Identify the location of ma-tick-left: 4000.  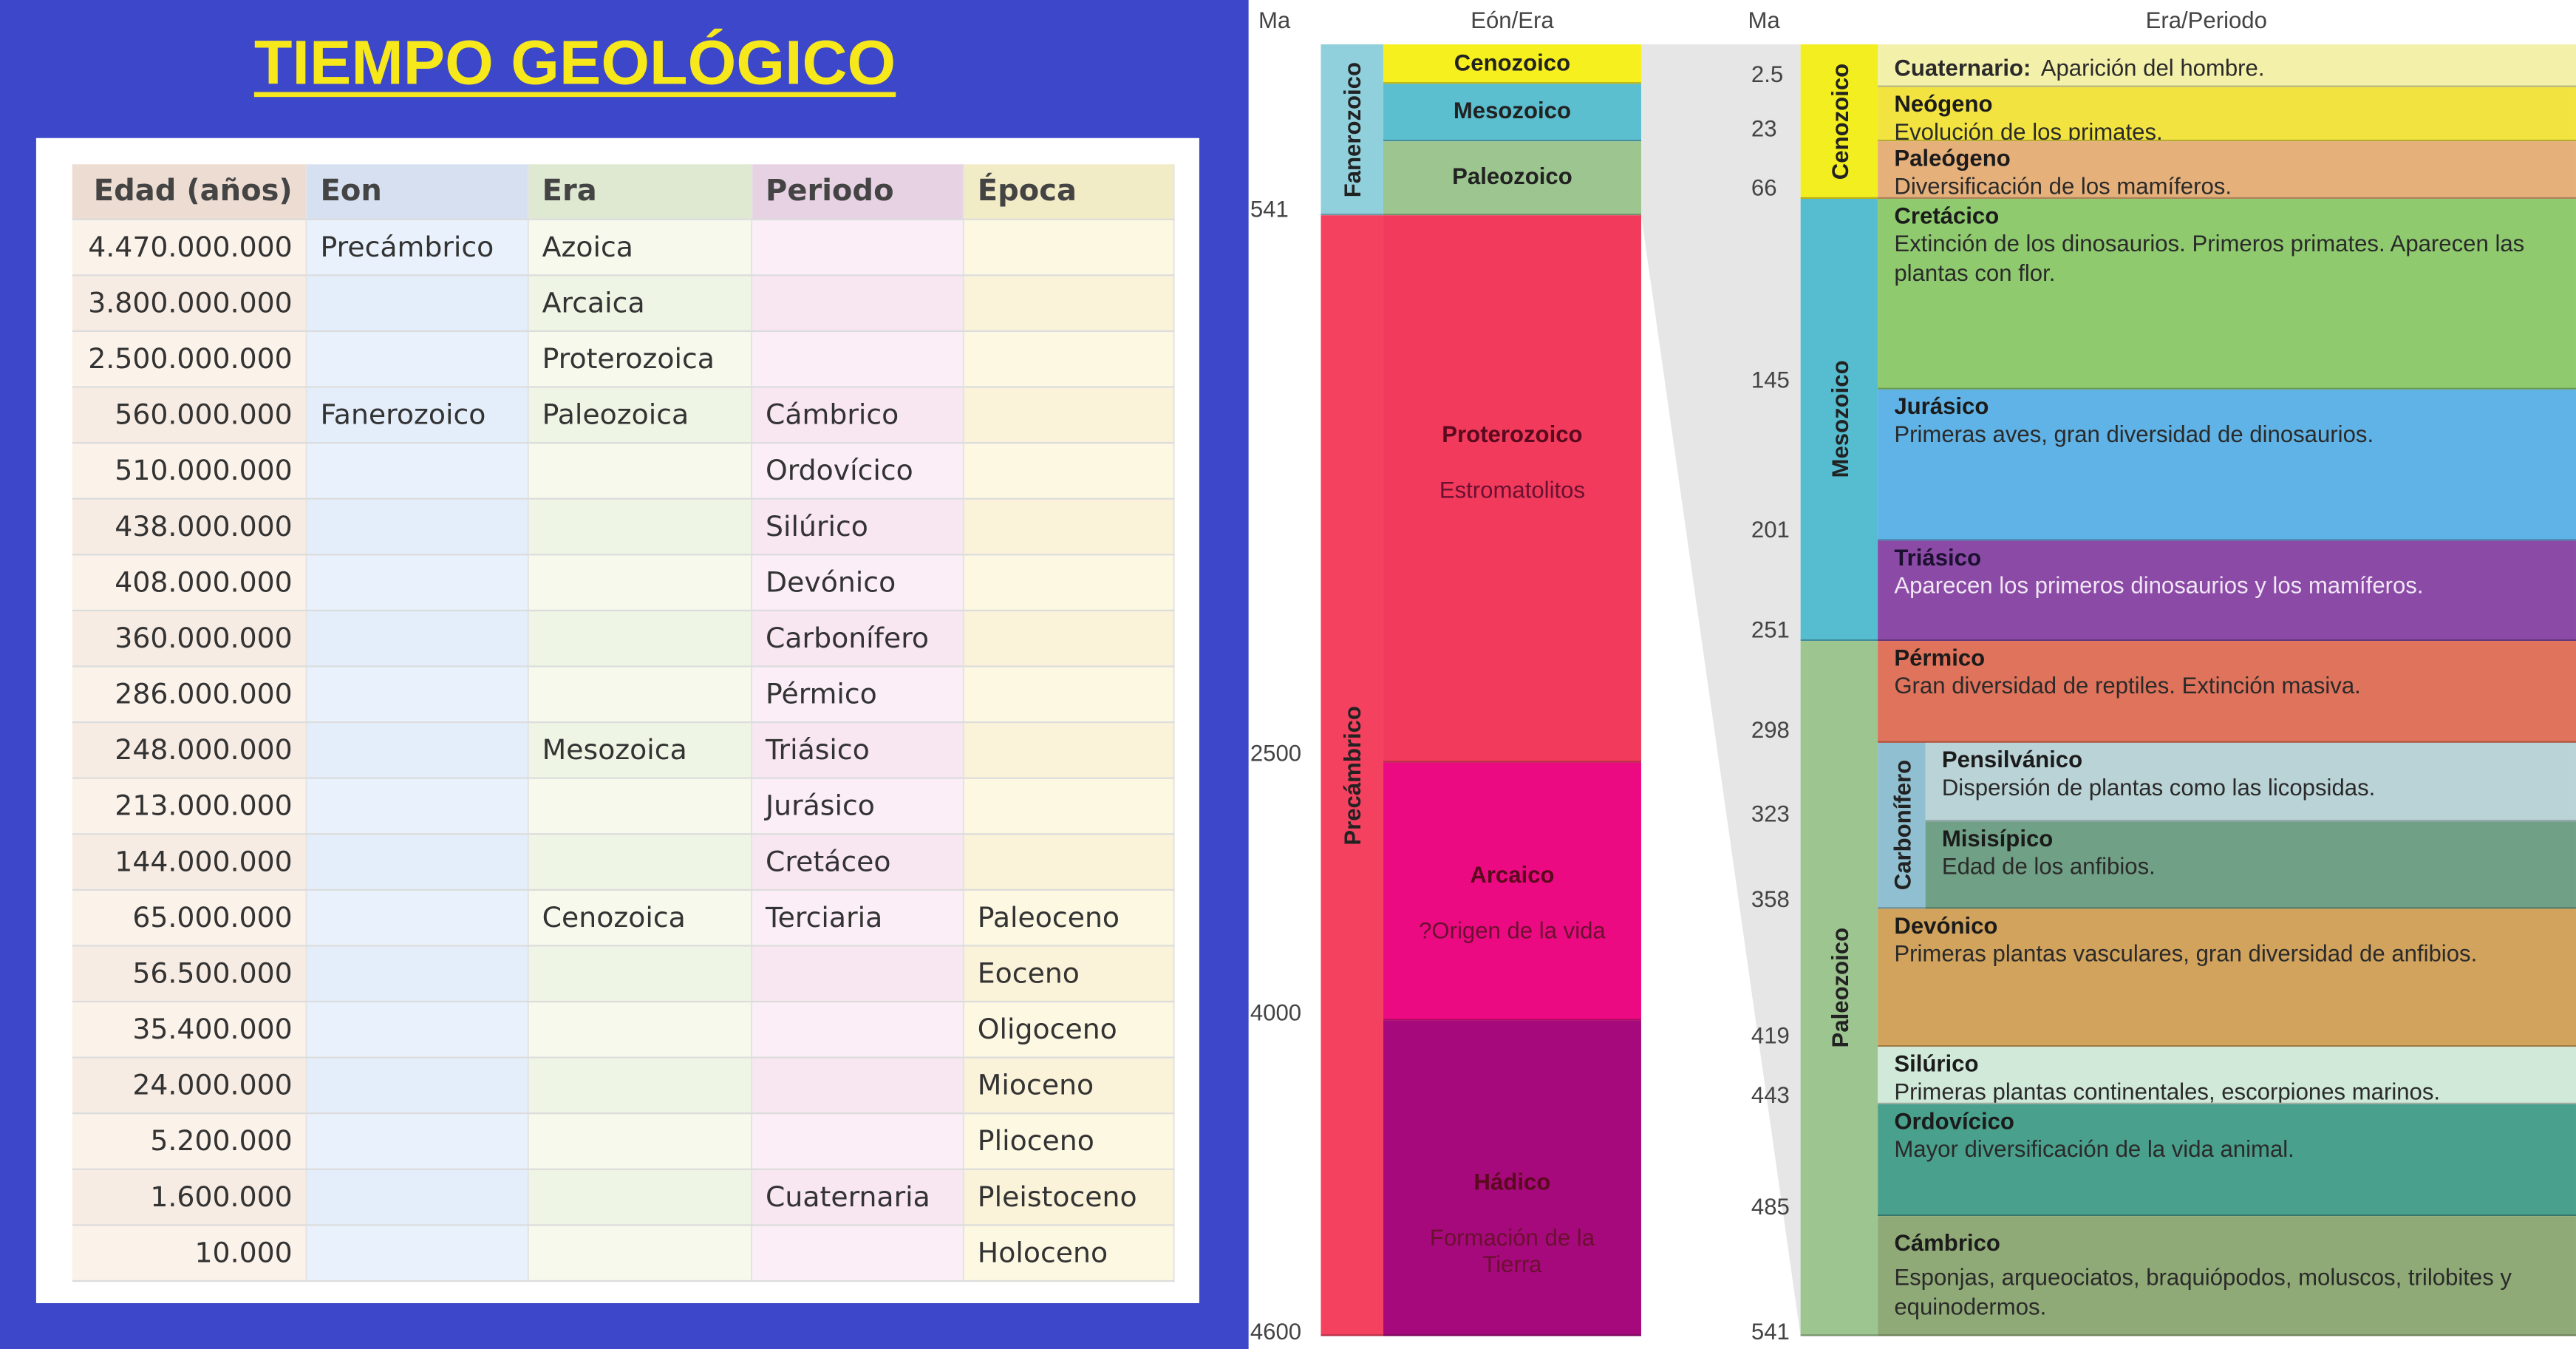
(1276, 1012).